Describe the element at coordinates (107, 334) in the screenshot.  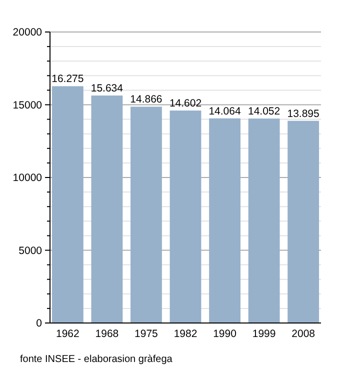
I see `x-tick-label: 1968` at that location.